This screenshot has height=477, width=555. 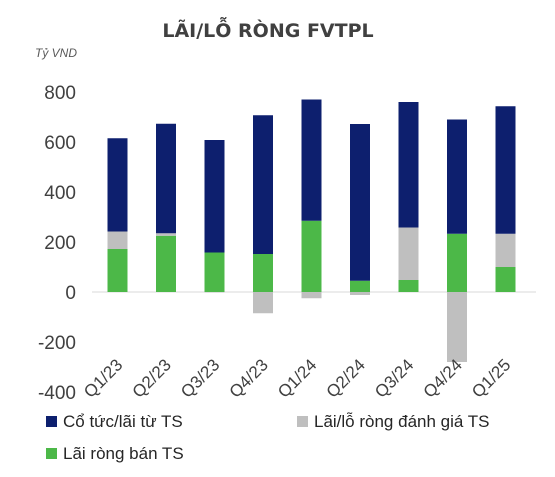 What do you see at coordinates (123, 421) in the screenshot?
I see `legend-label: Cổ tức/lãi từ TS` at bounding box center [123, 421].